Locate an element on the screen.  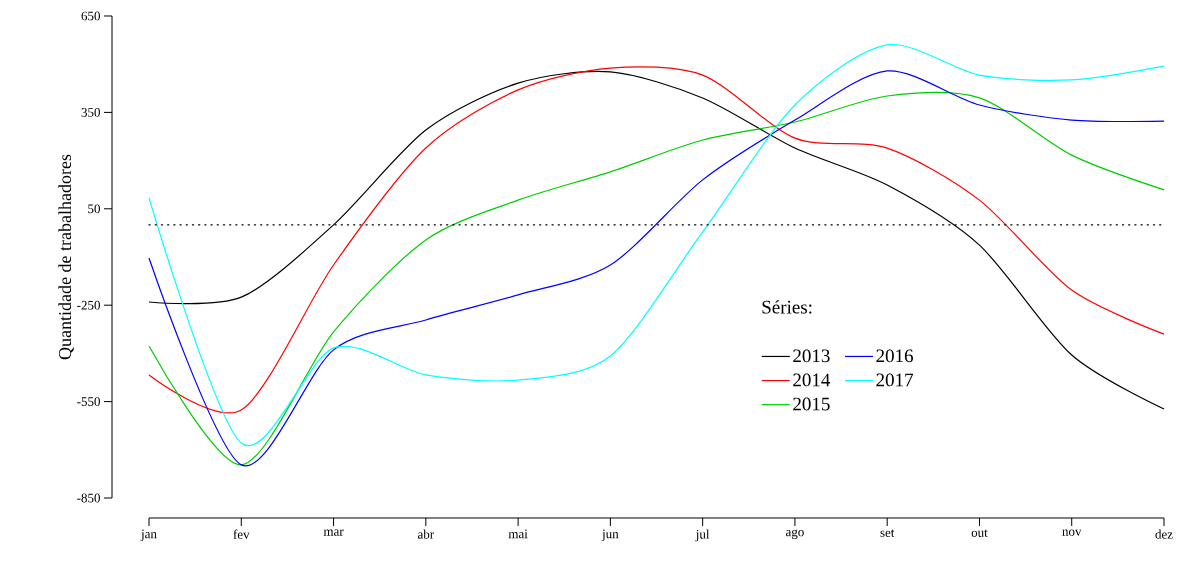
x-tick-label: mai is located at coordinates (518, 534).